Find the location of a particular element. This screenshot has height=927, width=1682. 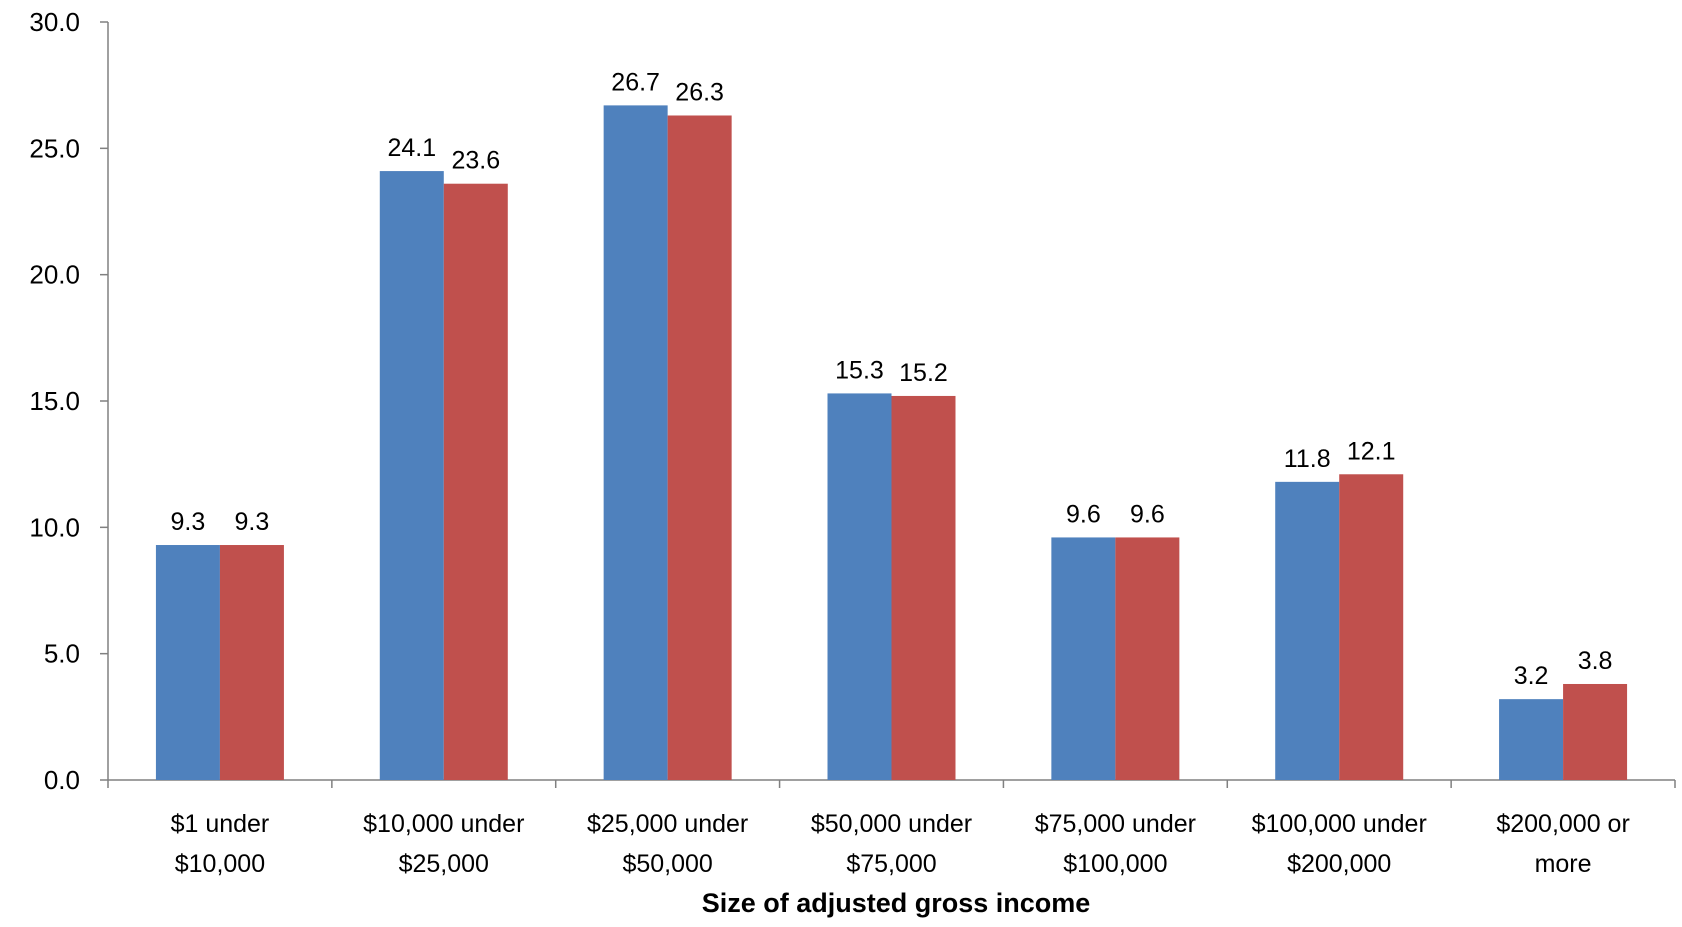

y-tick-label: 15.0 is located at coordinates (54, 401).